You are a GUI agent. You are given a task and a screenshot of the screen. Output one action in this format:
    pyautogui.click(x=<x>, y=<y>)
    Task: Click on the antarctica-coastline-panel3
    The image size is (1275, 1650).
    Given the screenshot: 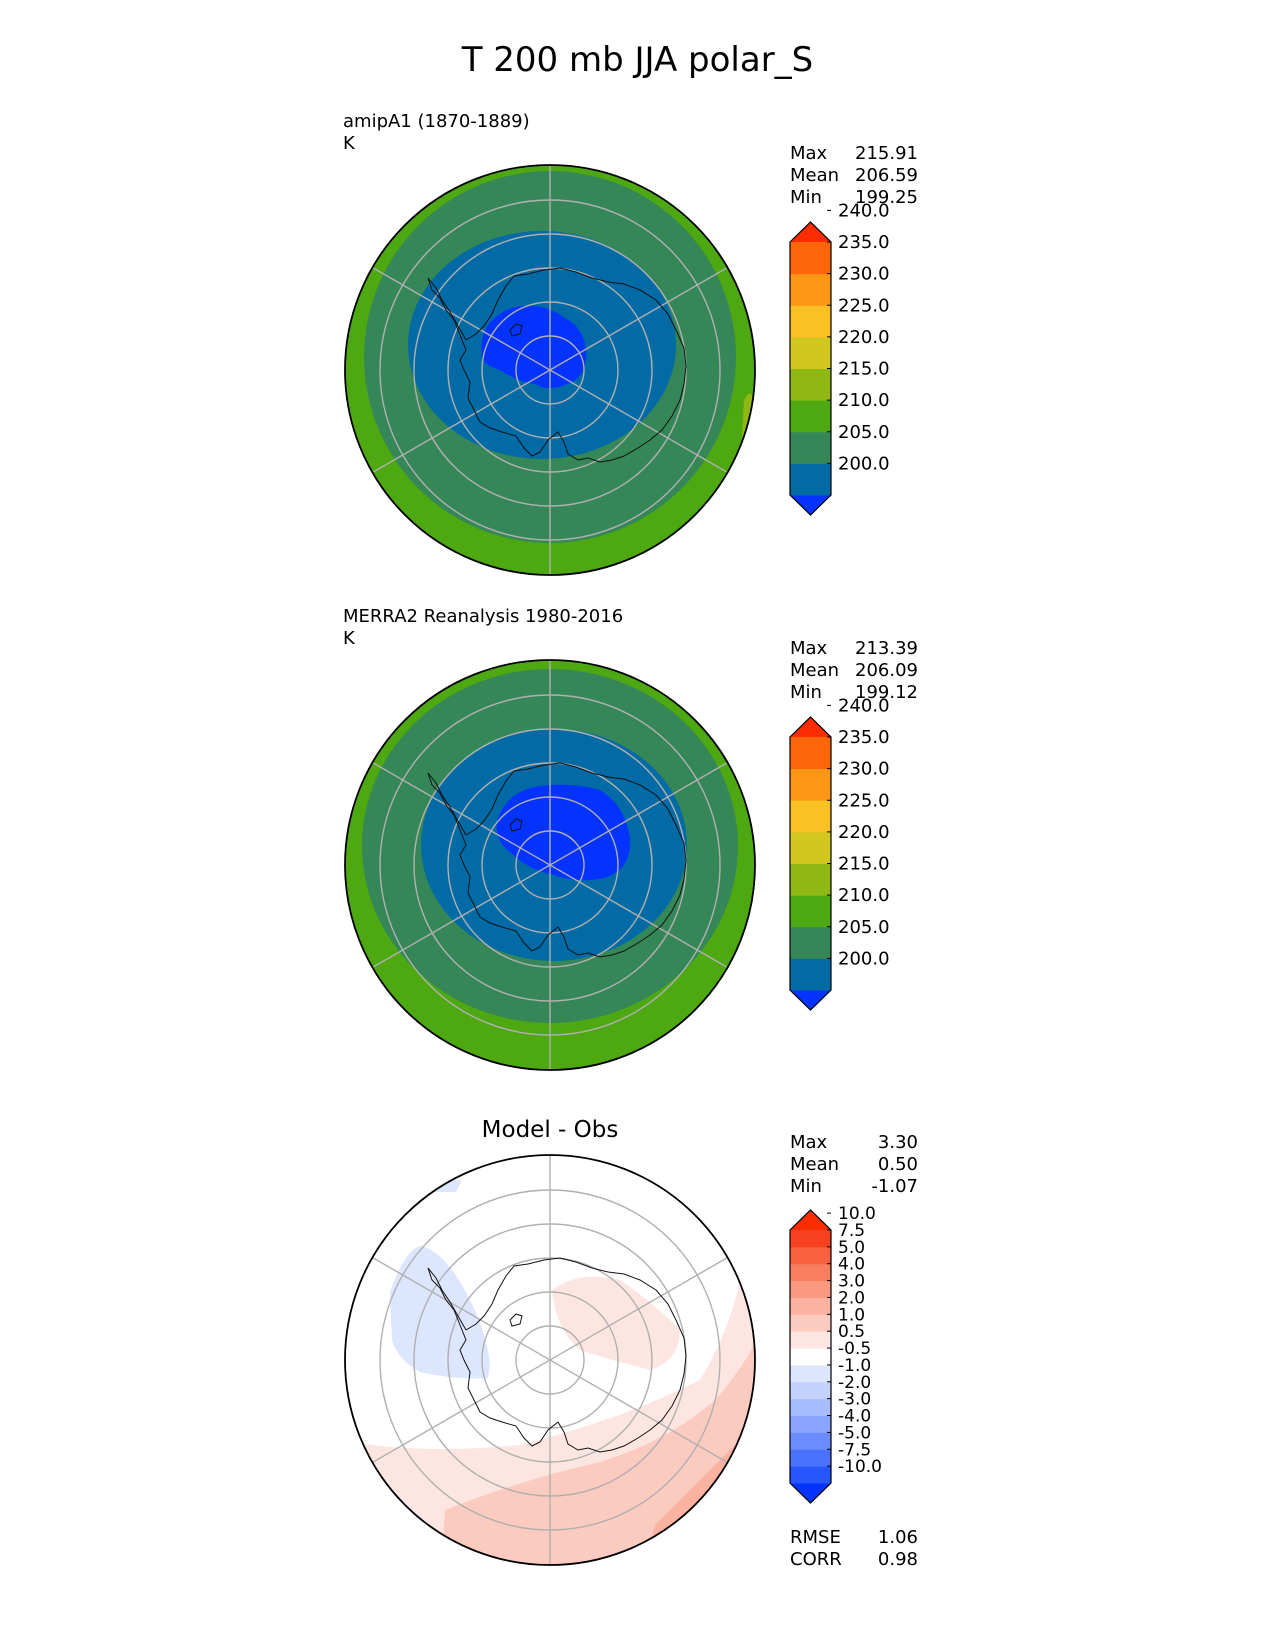 What is the action you would take?
    pyautogui.click(x=557, y=1355)
    